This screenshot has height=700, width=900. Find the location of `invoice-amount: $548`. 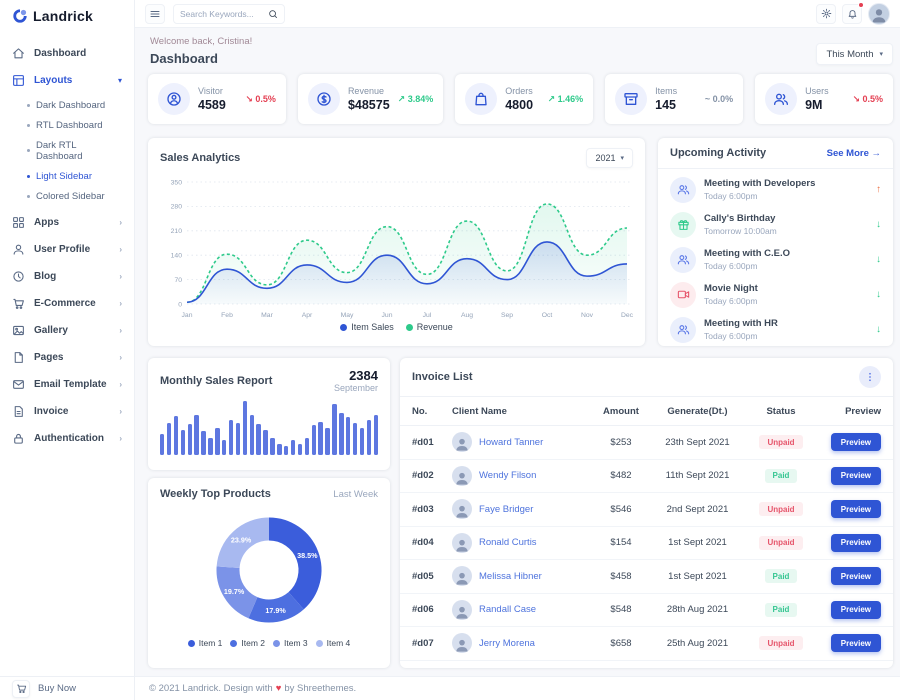

invoice-amount: $548 is located at coordinates (621, 610).